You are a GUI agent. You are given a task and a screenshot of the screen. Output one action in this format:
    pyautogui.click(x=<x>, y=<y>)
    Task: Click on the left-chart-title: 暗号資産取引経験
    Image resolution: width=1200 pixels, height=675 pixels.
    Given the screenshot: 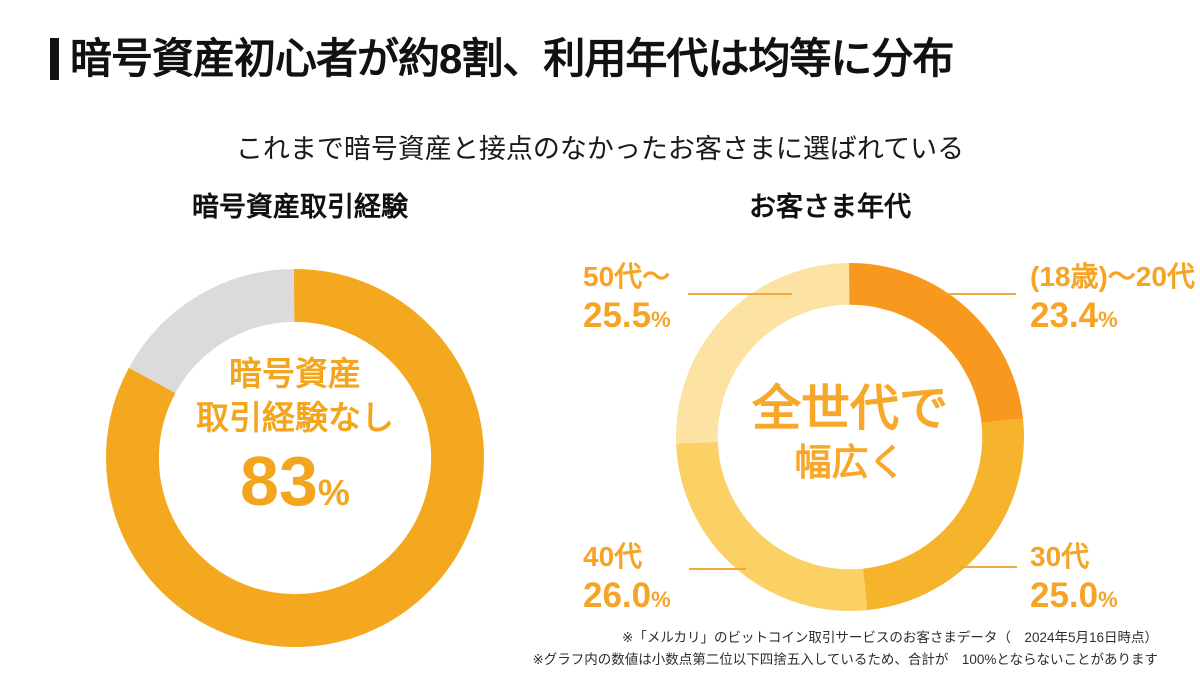 What is the action you would take?
    pyautogui.click(x=300, y=207)
    